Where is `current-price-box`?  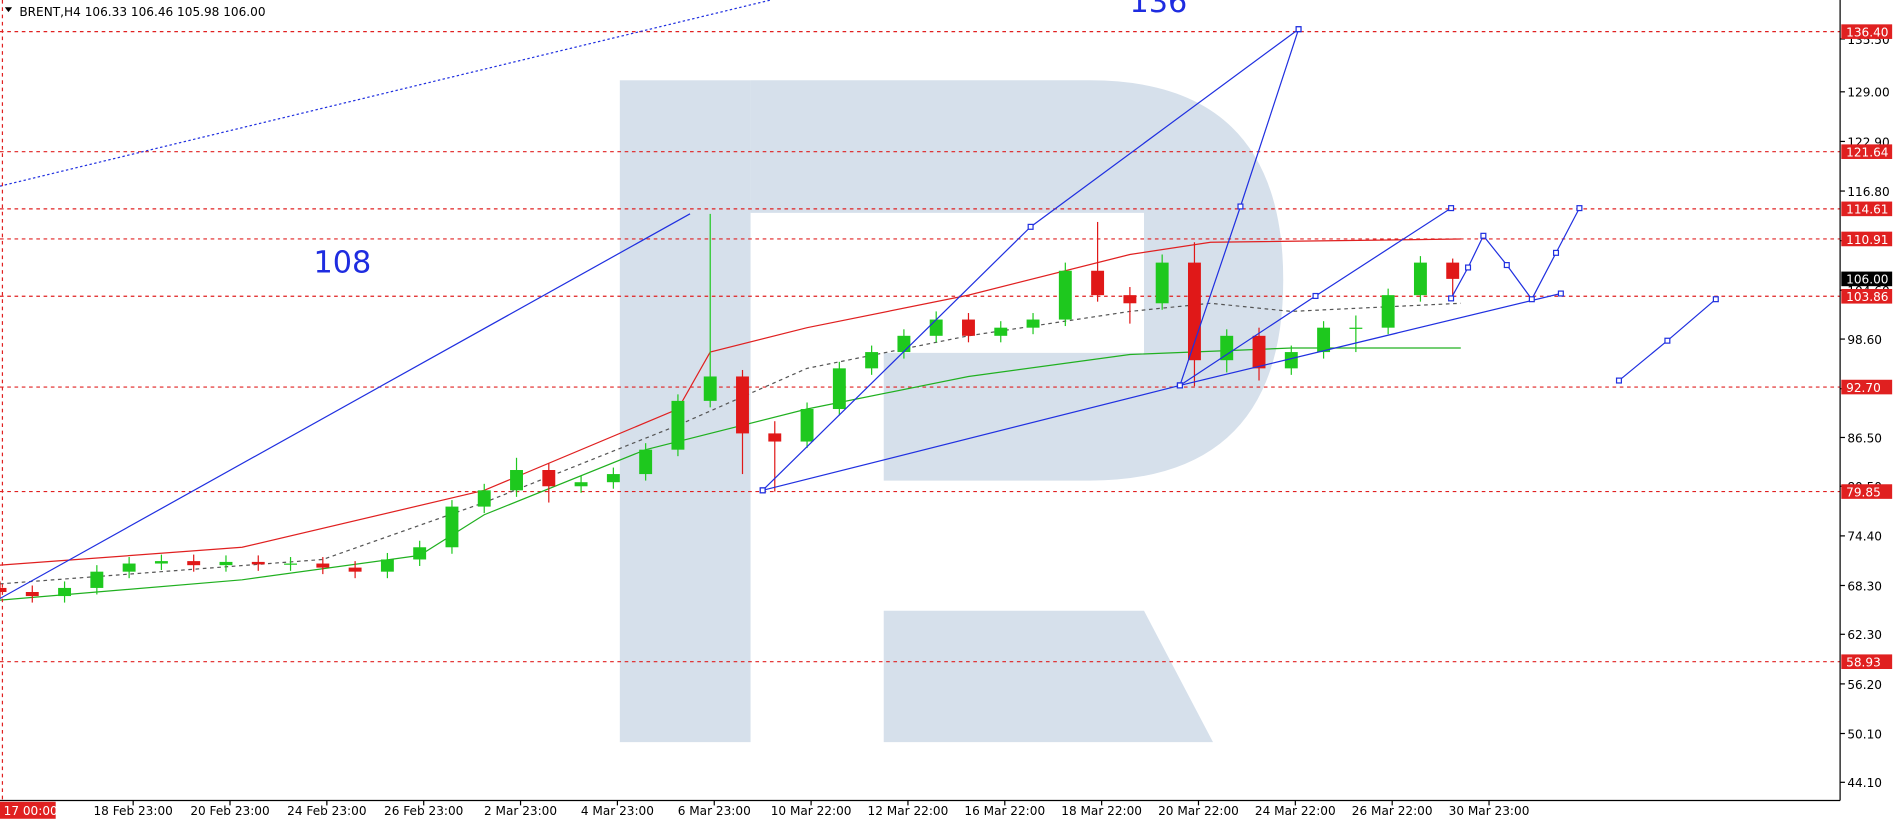 current-price-box is located at coordinates (1867, 279).